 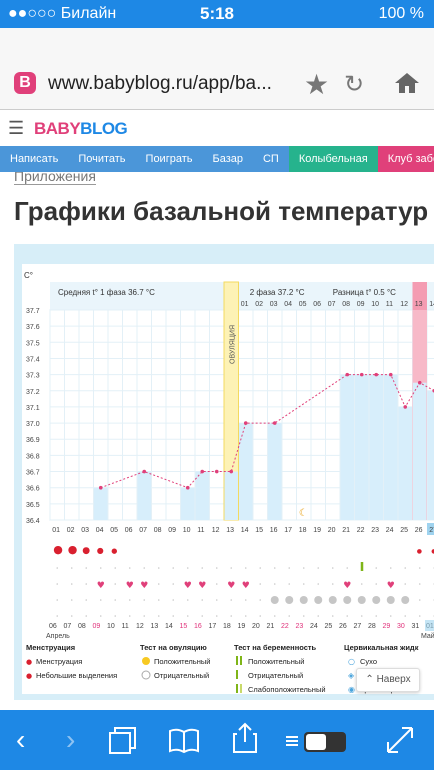 What do you see at coordinates (275, 675) in the screenshot?
I see `legend-pregnancy-item: Отрицательный` at bounding box center [275, 675].